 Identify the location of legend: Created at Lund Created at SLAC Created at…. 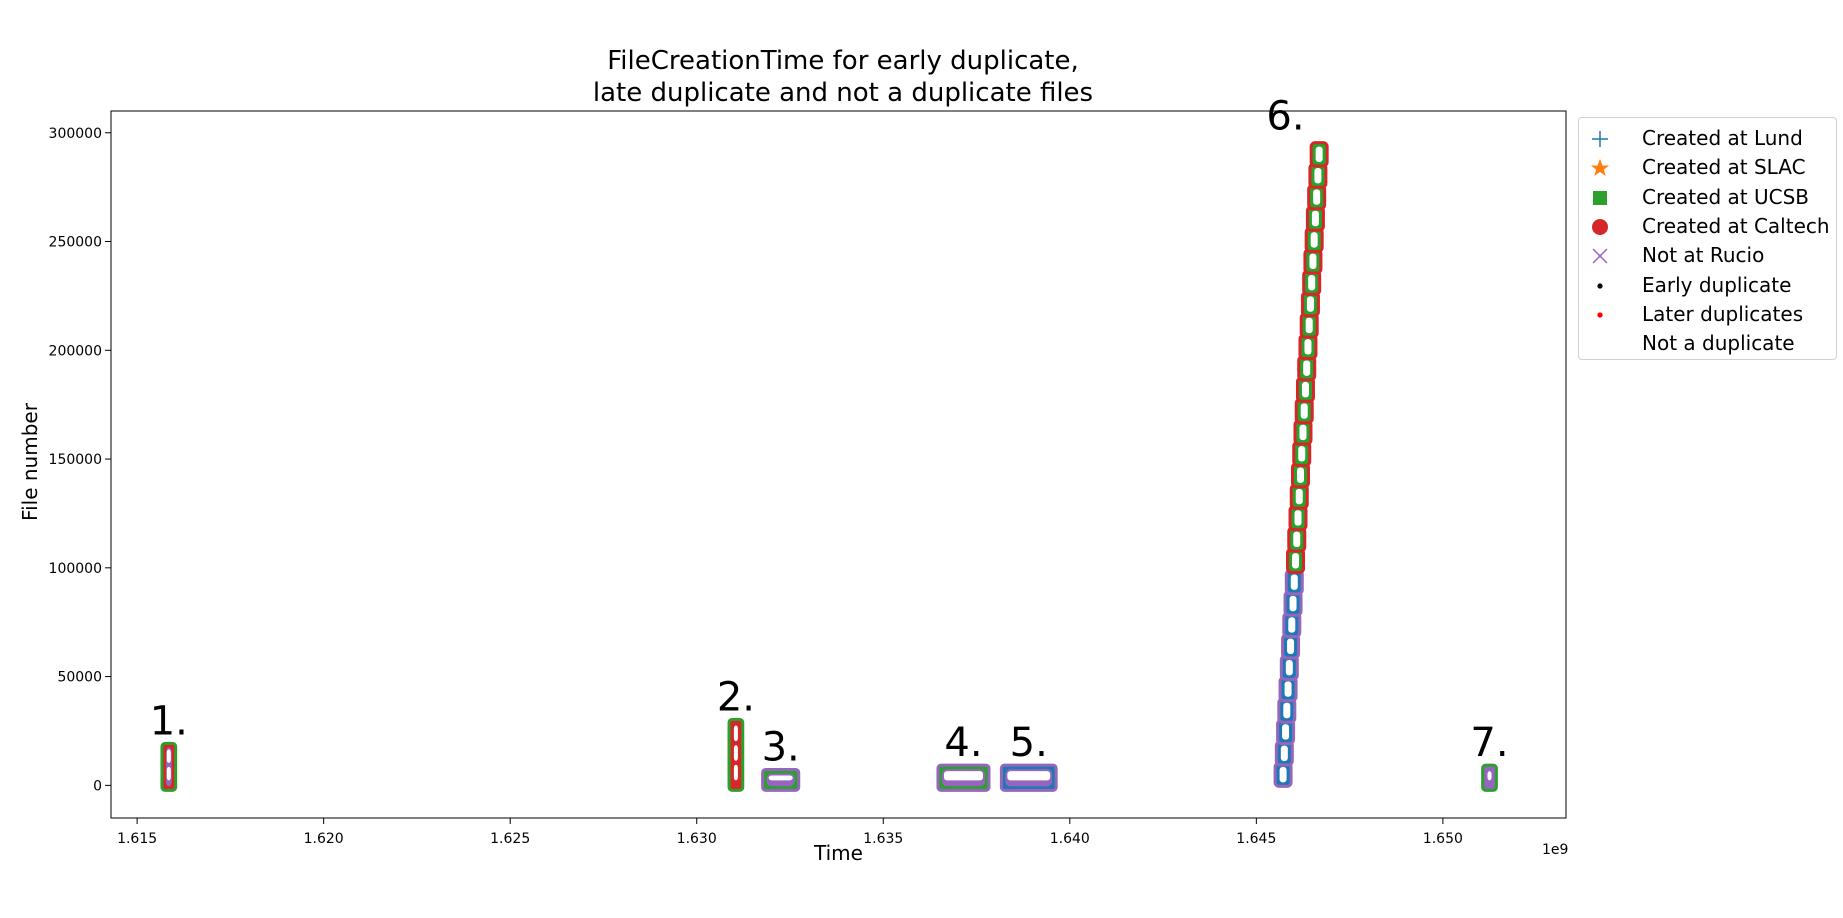
(1707, 238).